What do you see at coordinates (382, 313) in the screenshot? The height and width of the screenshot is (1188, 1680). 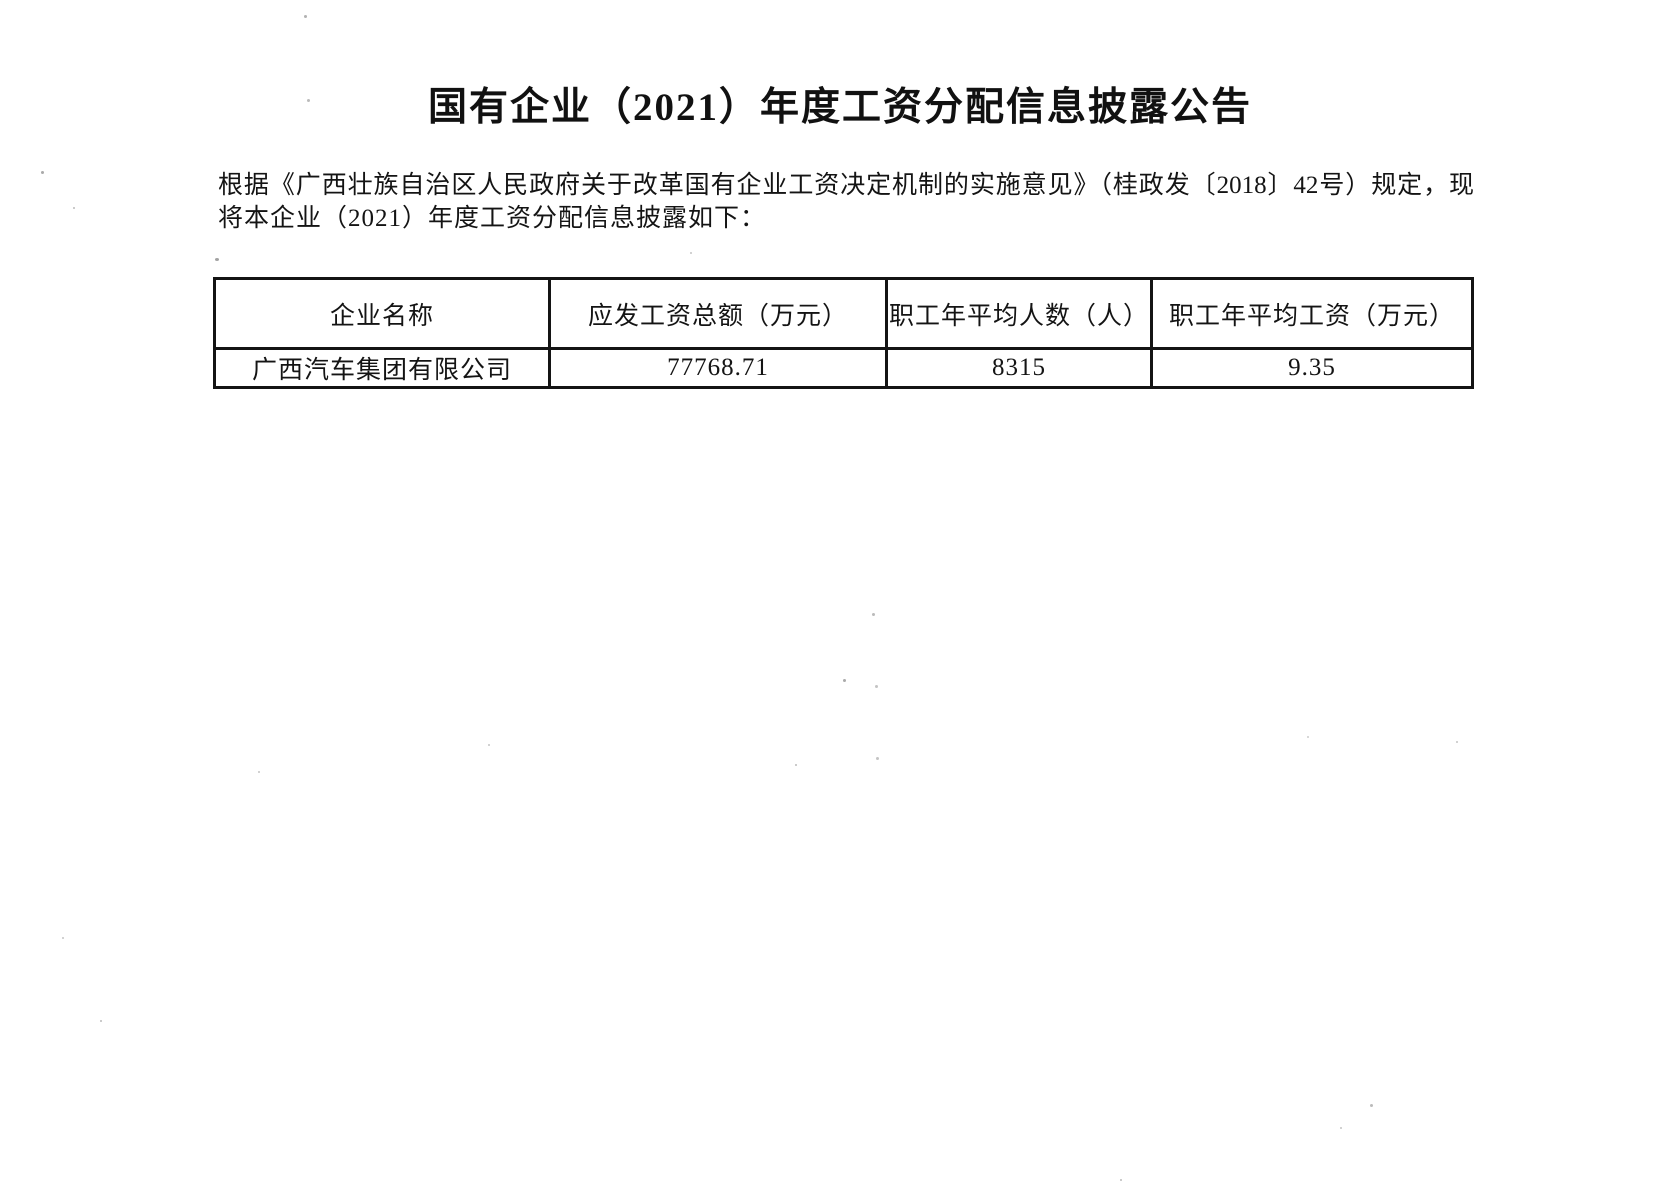 I see `header-cell-enterprise-name: 企业名称` at bounding box center [382, 313].